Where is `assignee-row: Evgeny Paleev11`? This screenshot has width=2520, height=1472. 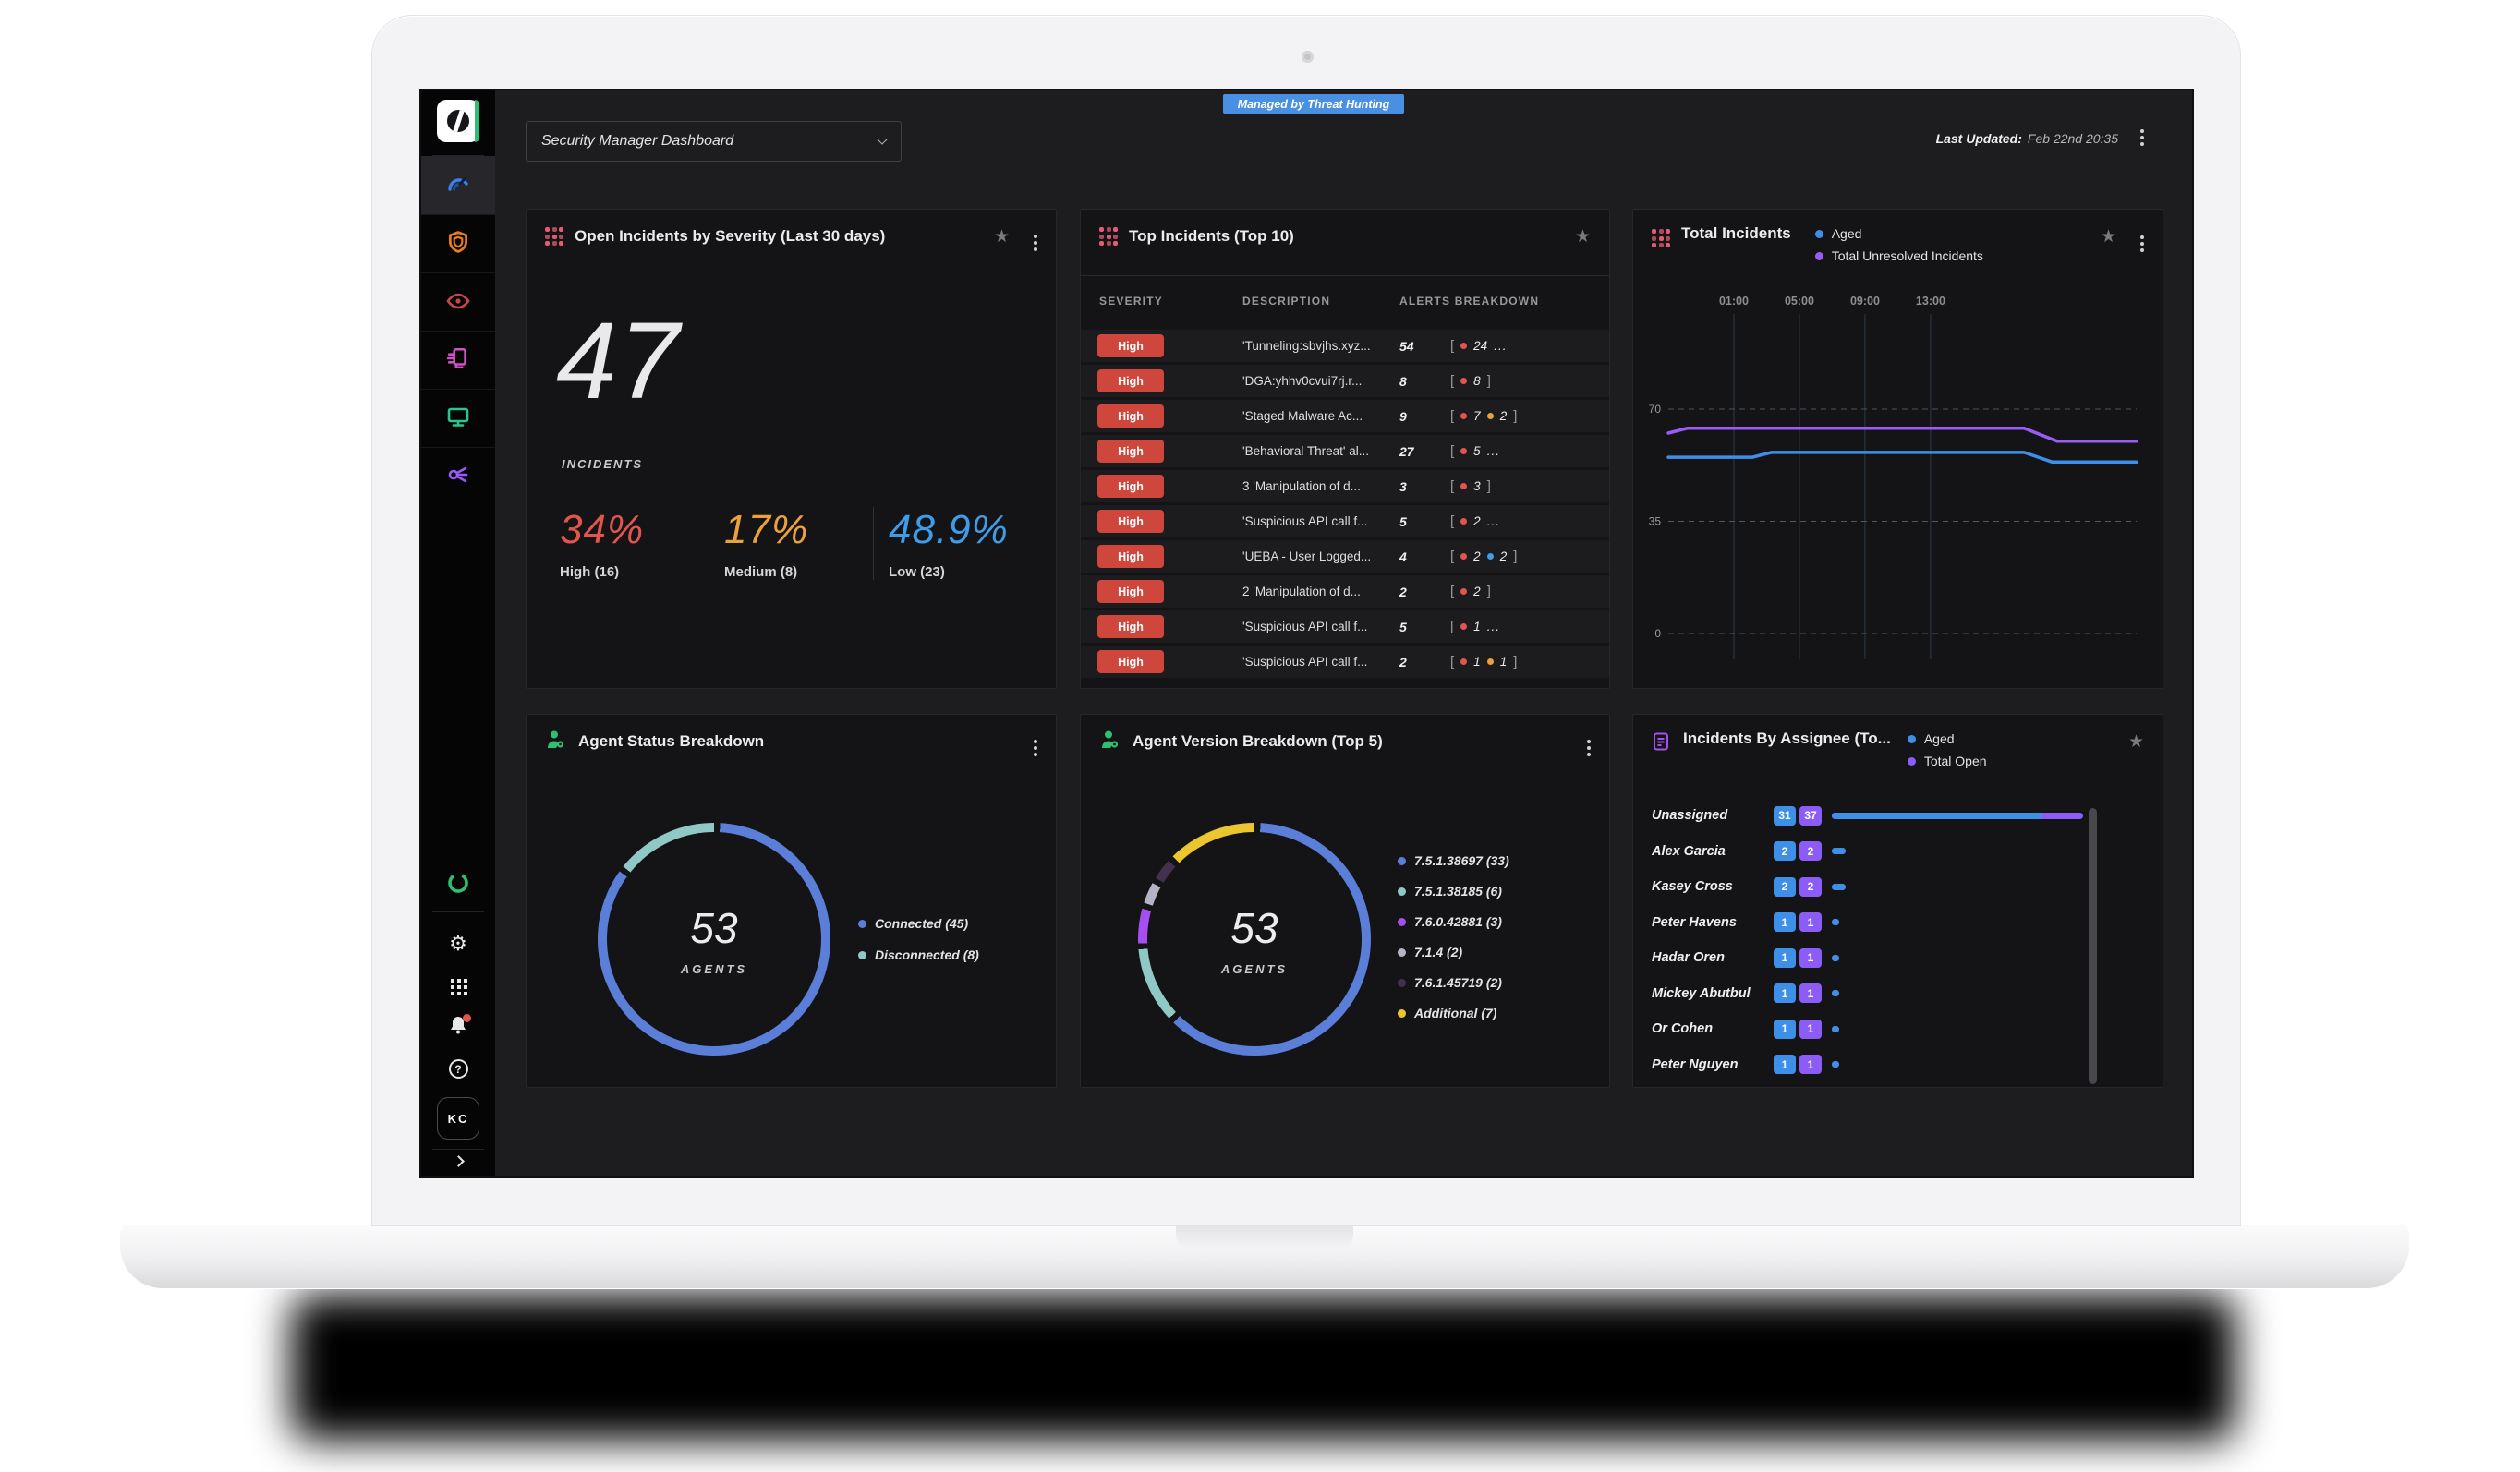 assignee-row: Evgeny Paleev11 is located at coordinates (1898, 1084).